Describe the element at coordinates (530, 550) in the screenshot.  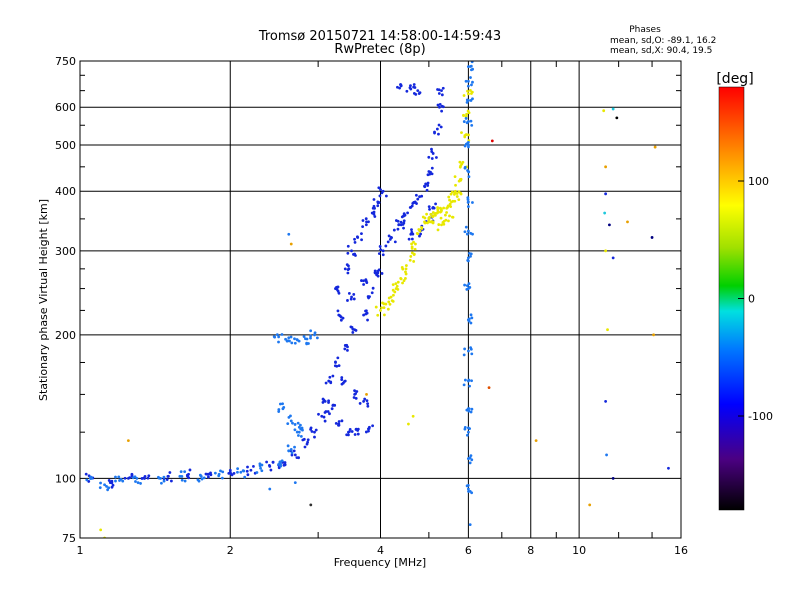
I see `x-tick-label: 8` at that location.